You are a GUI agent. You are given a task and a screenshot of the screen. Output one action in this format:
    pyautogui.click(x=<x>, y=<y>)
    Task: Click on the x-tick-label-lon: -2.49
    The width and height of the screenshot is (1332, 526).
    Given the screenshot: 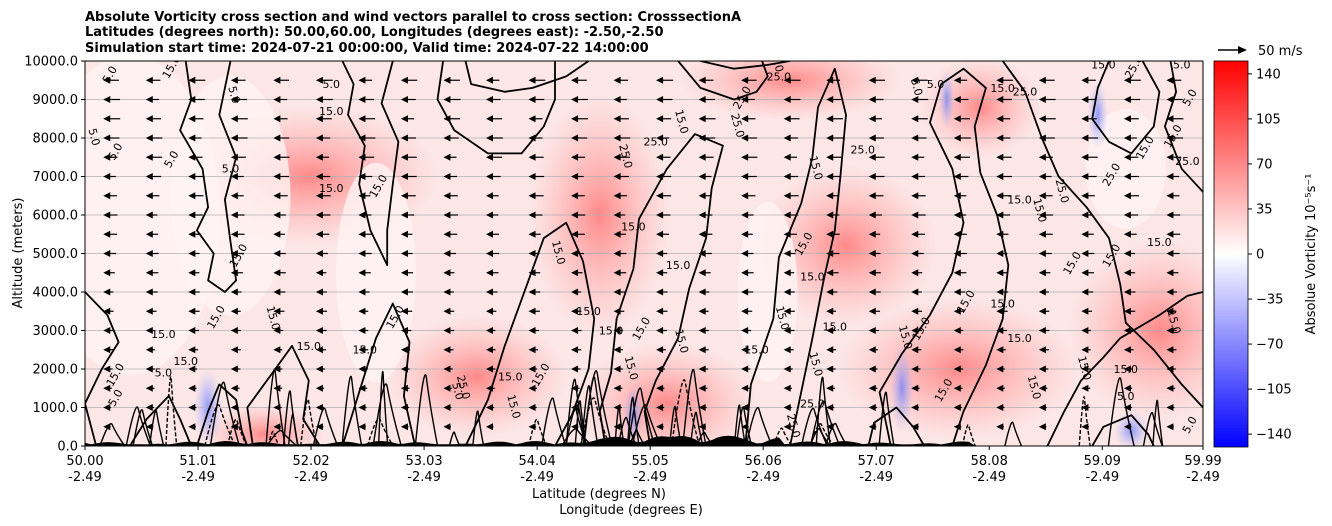 What is the action you would take?
    pyautogui.click(x=650, y=477)
    